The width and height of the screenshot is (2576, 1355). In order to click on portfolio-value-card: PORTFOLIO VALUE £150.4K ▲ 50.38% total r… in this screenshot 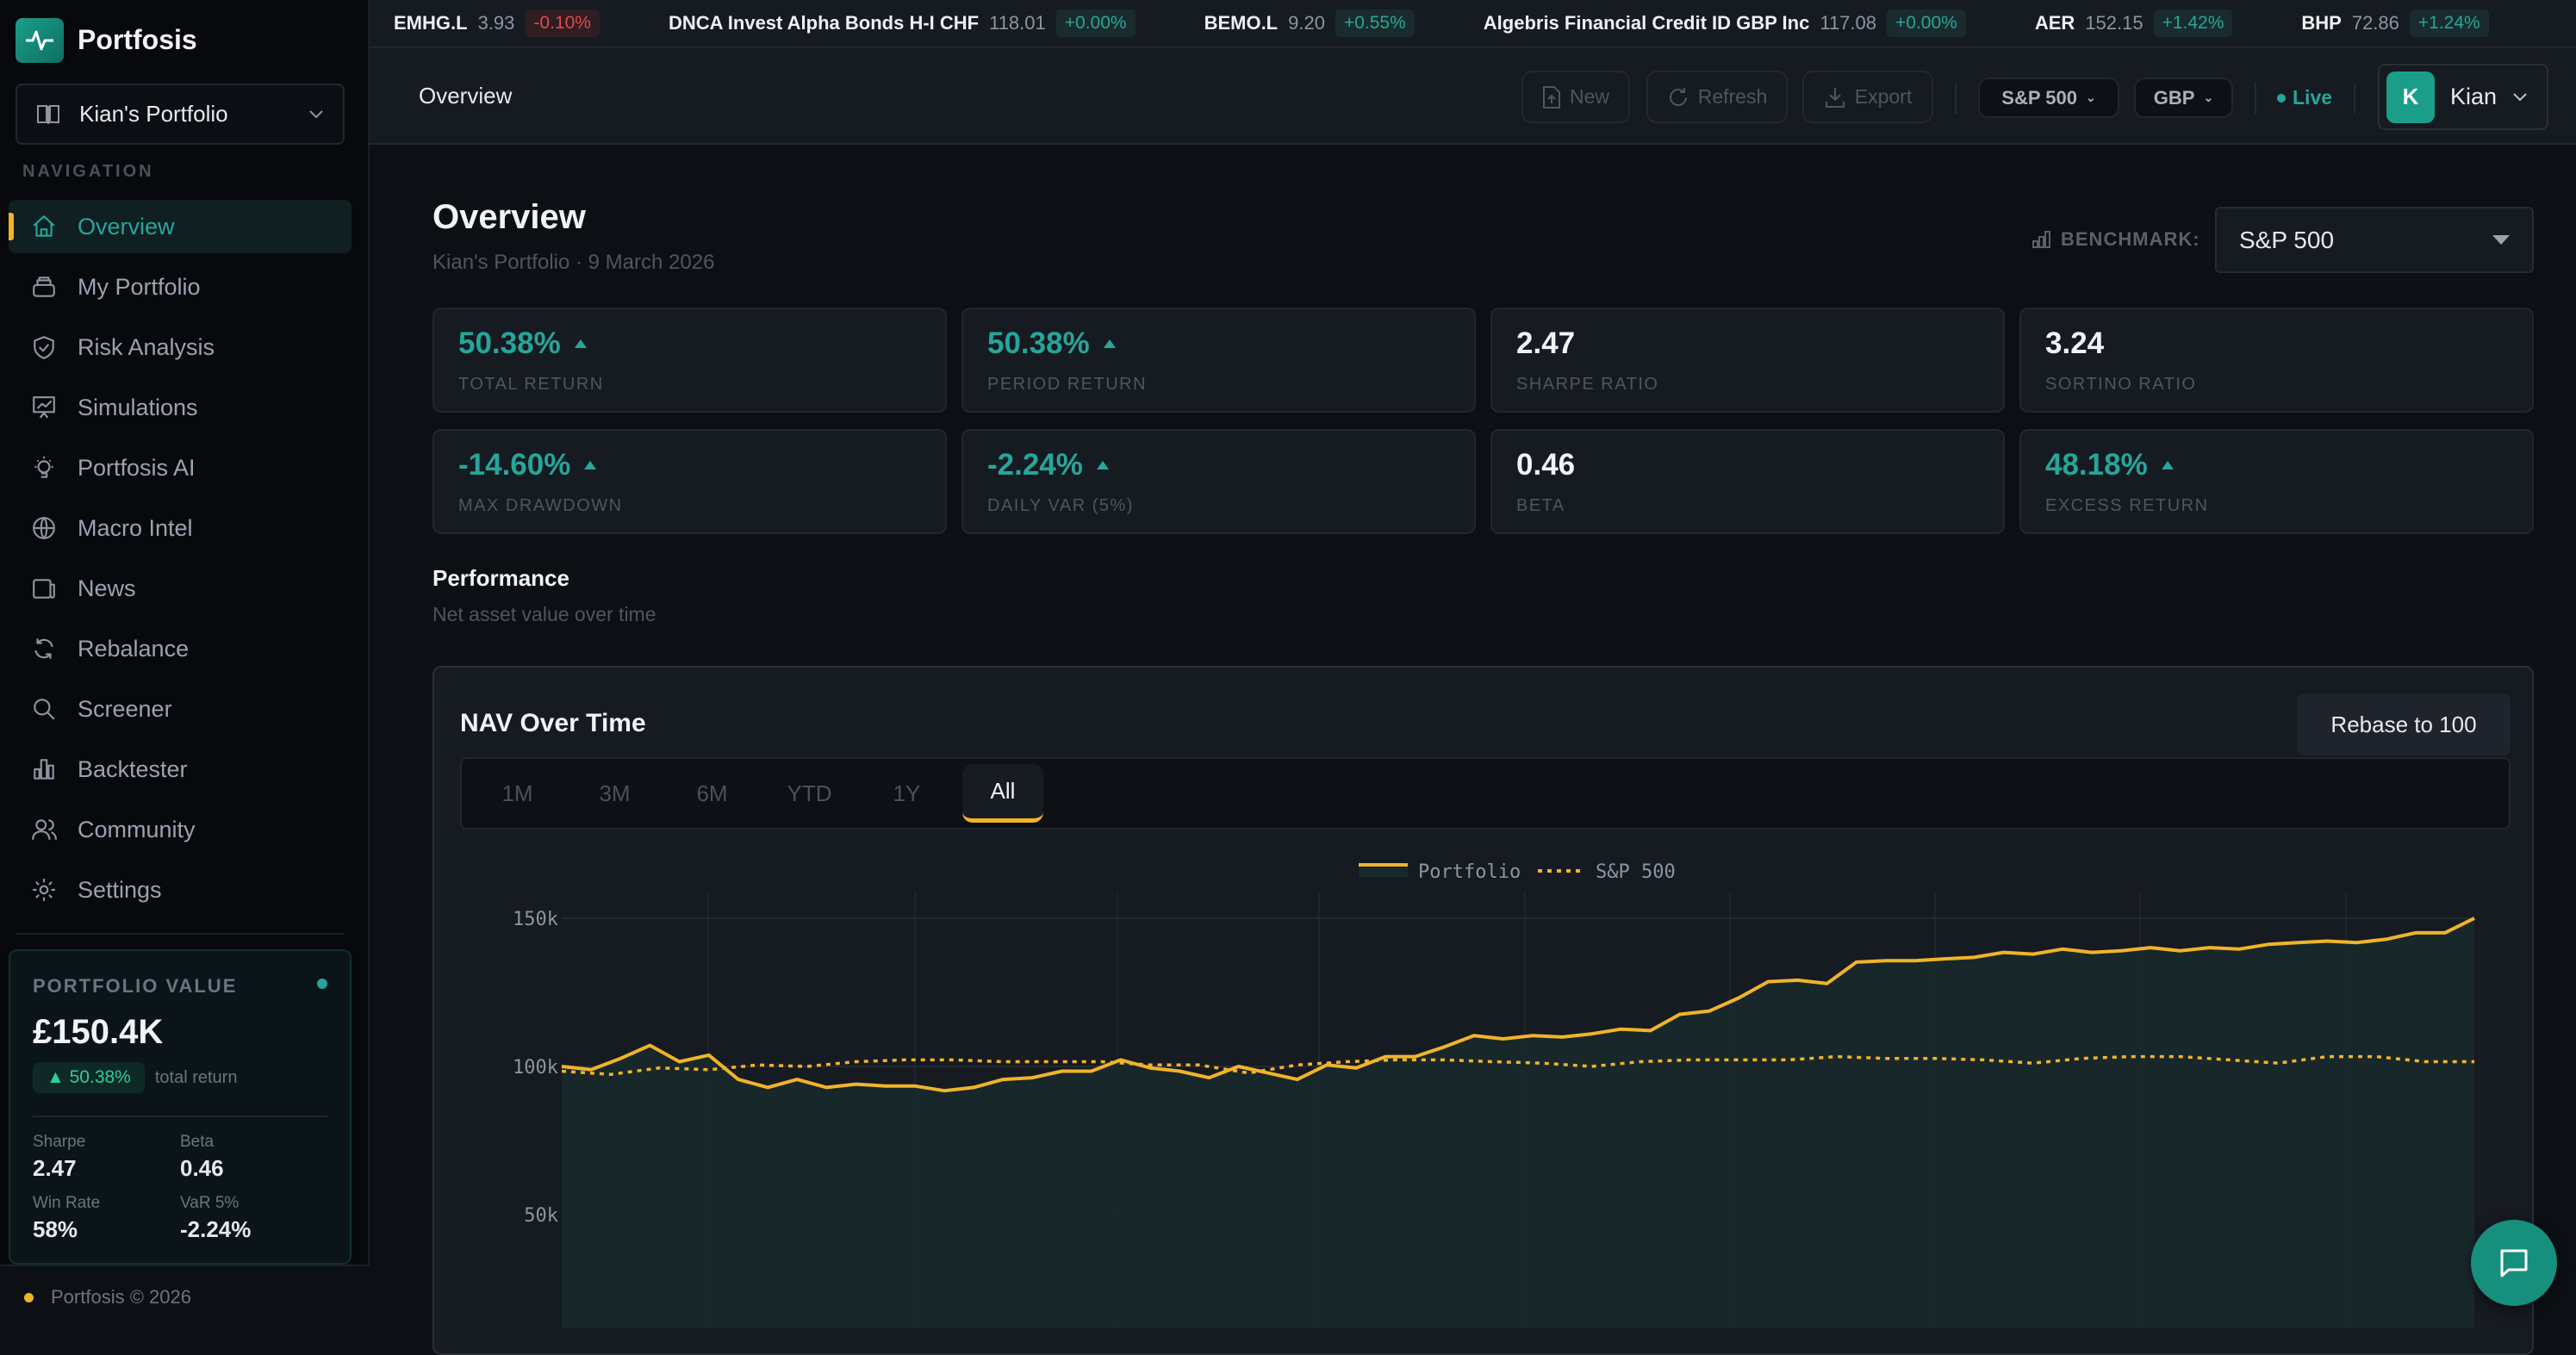, I will do `click(181, 1107)`.